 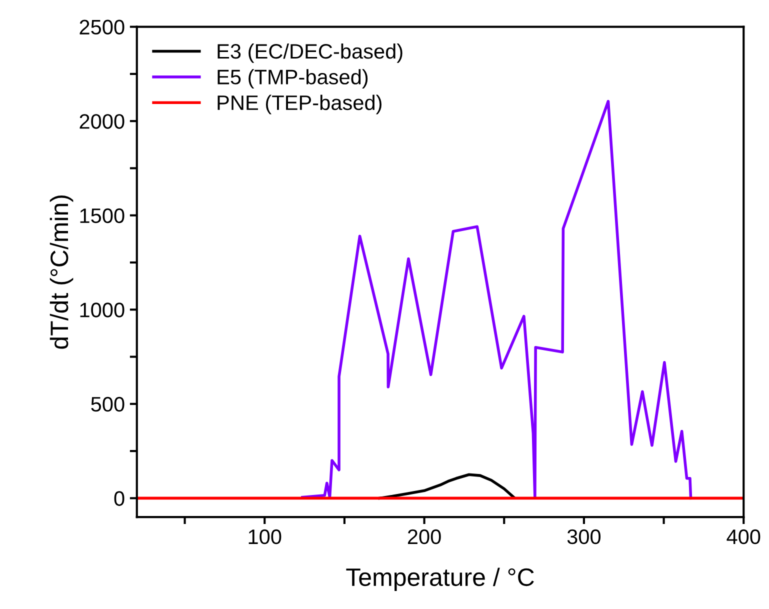 What do you see at coordinates (102, 216) in the screenshot?
I see `y-tick-label: 1500` at bounding box center [102, 216].